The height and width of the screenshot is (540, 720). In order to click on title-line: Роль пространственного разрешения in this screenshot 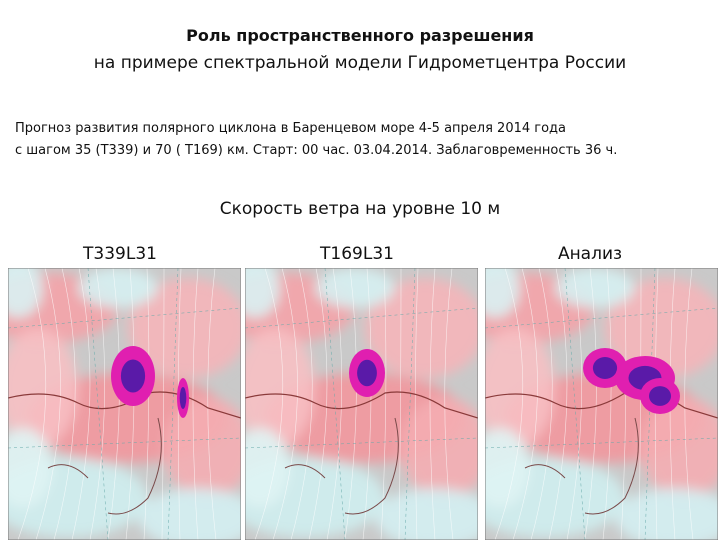, I will do `click(360, 35)`.